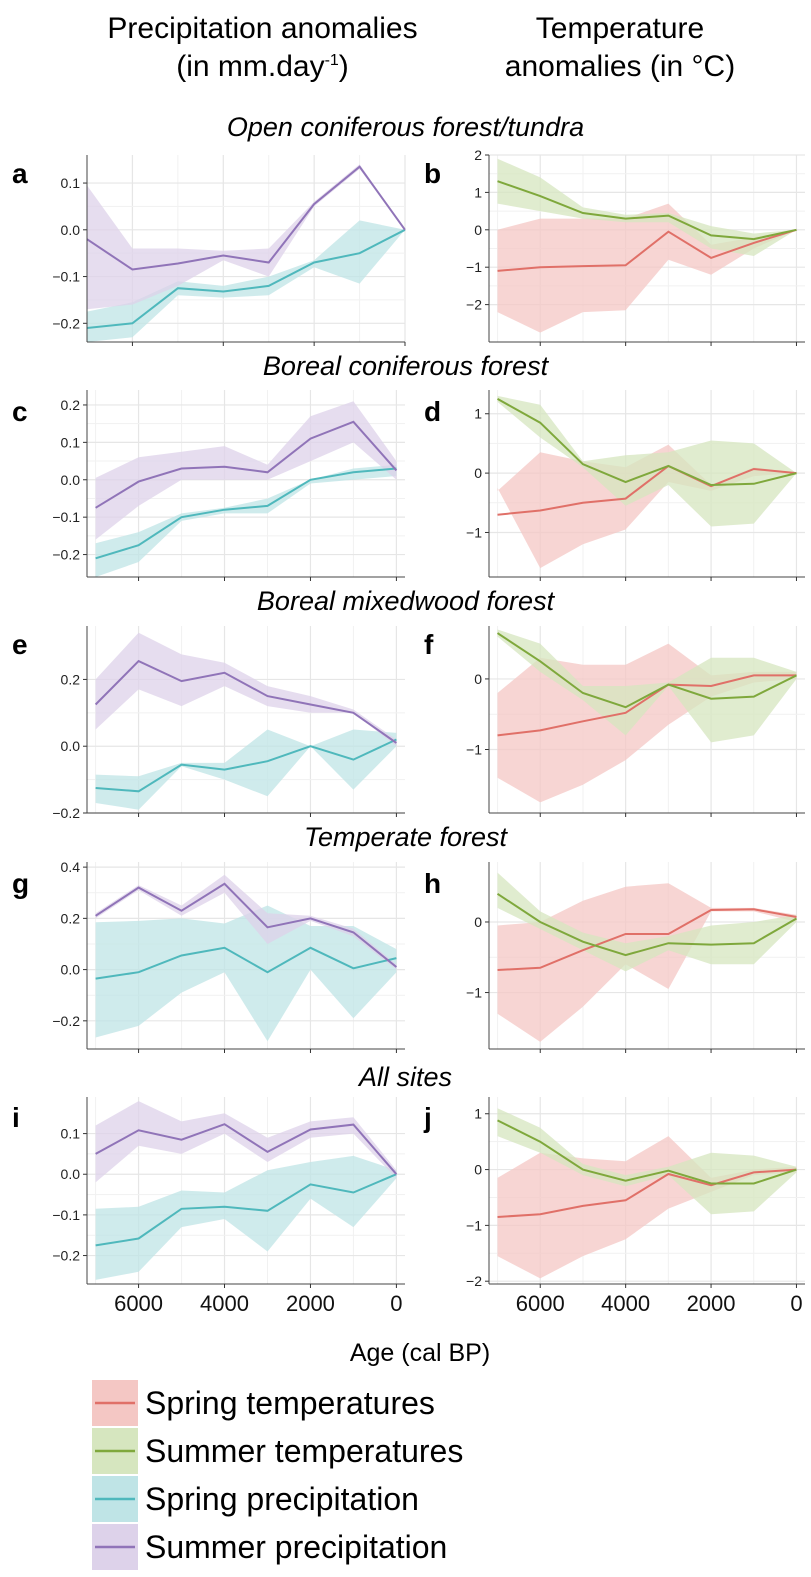 The width and height of the screenshot is (811, 1577). What do you see at coordinates (304, 1451) in the screenshot?
I see `legend-label-summer-temp: Summer temperatures` at bounding box center [304, 1451].